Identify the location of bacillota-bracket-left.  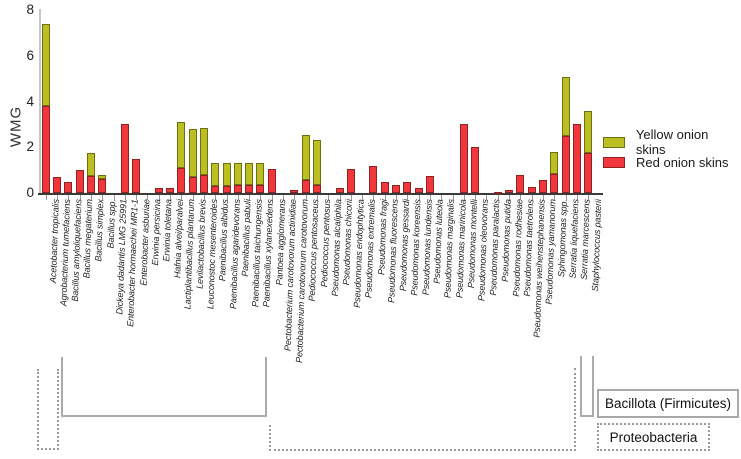
(164, 387).